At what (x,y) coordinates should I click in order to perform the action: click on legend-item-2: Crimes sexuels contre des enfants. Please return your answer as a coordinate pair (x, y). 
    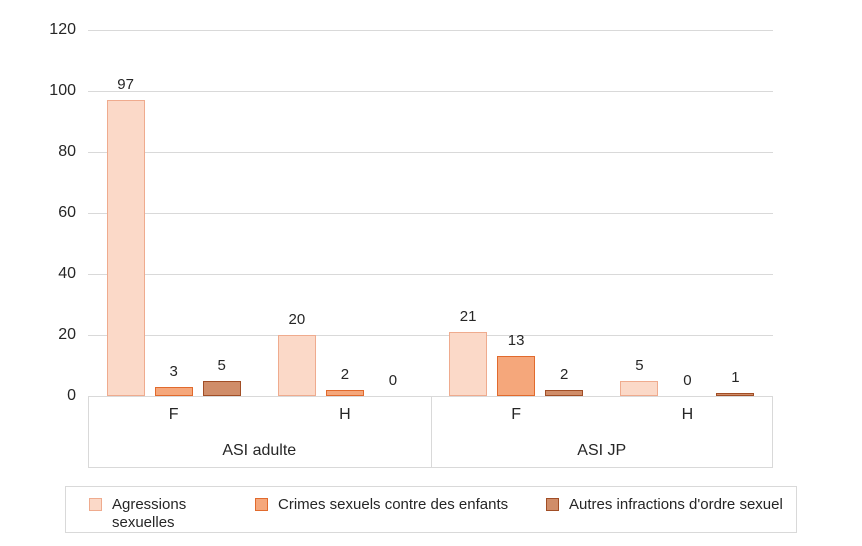
    Looking at the image, I should click on (381, 505).